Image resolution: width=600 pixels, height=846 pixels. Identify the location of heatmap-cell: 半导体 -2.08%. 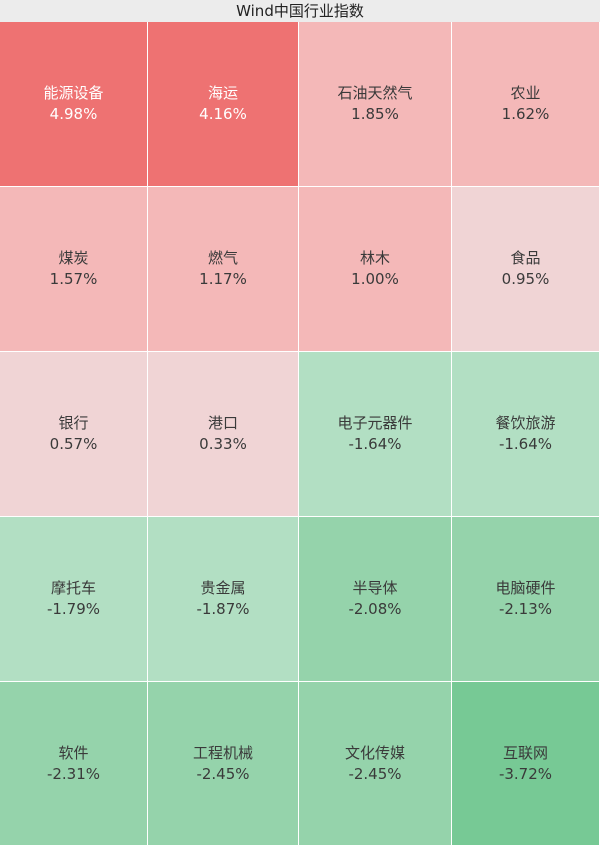
(375, 599).